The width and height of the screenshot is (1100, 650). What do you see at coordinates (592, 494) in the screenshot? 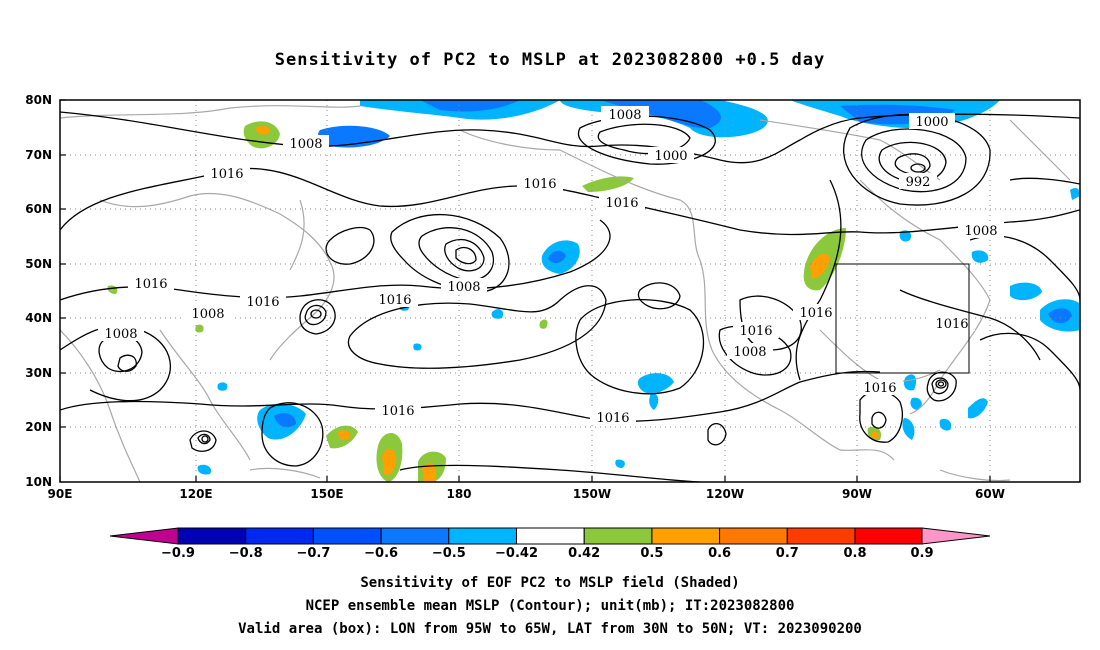
I see `lon-label: 150W` at bounding box center [592, 494].